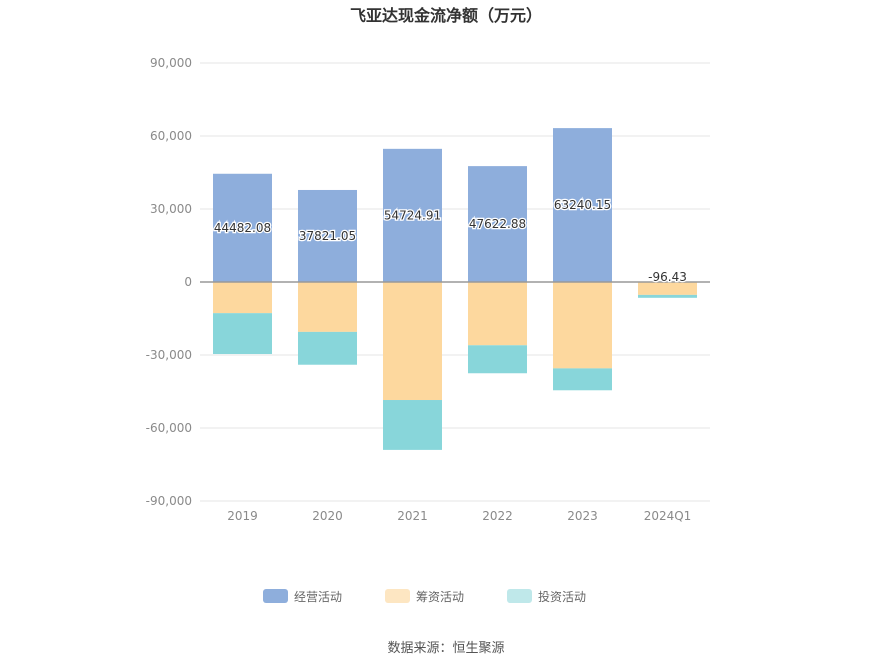 Image resolution: width=893 pixels, height=668 pixels. I want to click on y-tick-label: -90,000, so click(169, 501).